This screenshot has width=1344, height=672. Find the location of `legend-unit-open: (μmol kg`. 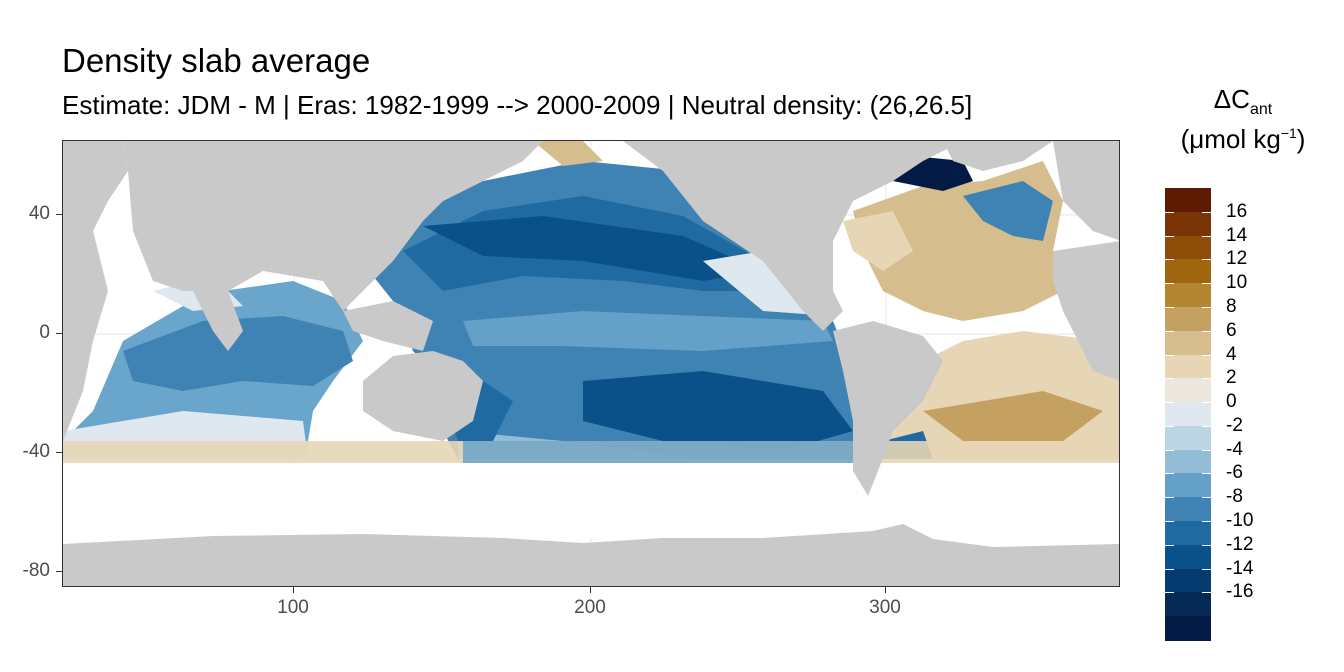

legend-unit-open: (μmol kg is located at coordinates (1230, 139).